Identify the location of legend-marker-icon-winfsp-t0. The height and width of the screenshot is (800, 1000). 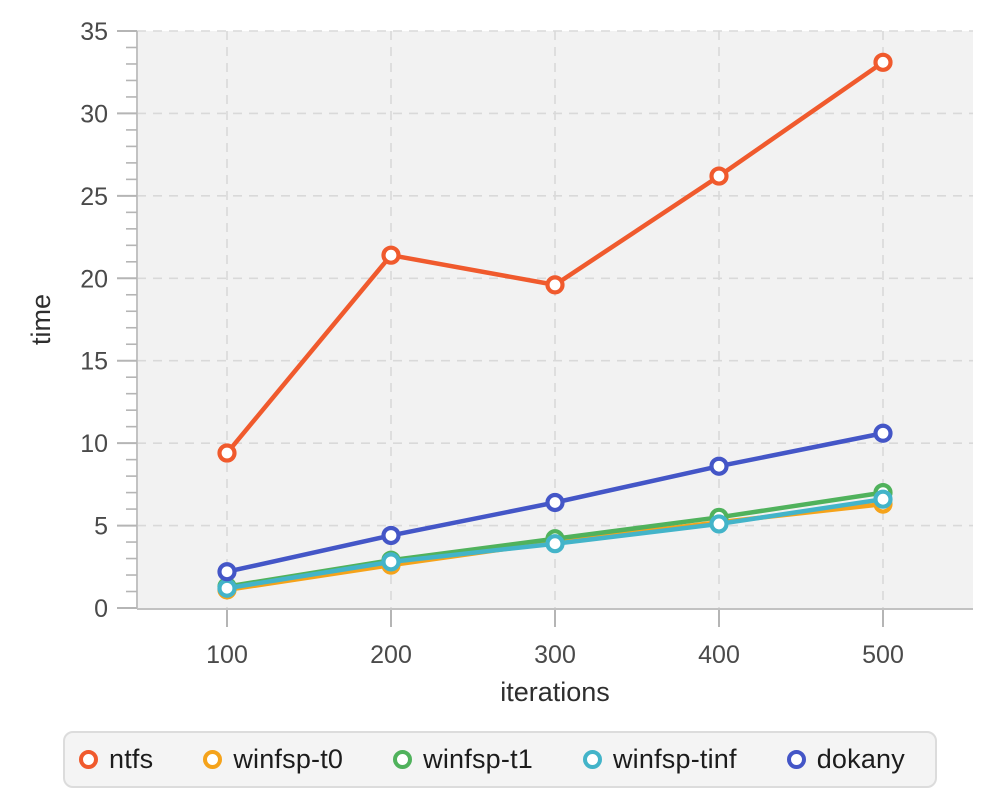
(213, 759).